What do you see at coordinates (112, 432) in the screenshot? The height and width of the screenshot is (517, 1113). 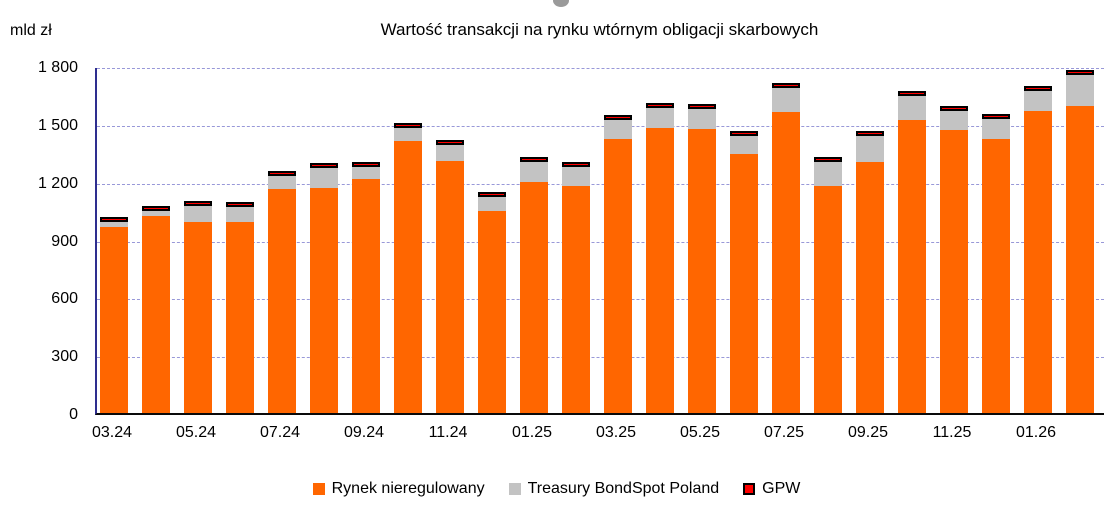 I see `x-tick-label-03.24: 03.24` at bounding box center [112, 432].